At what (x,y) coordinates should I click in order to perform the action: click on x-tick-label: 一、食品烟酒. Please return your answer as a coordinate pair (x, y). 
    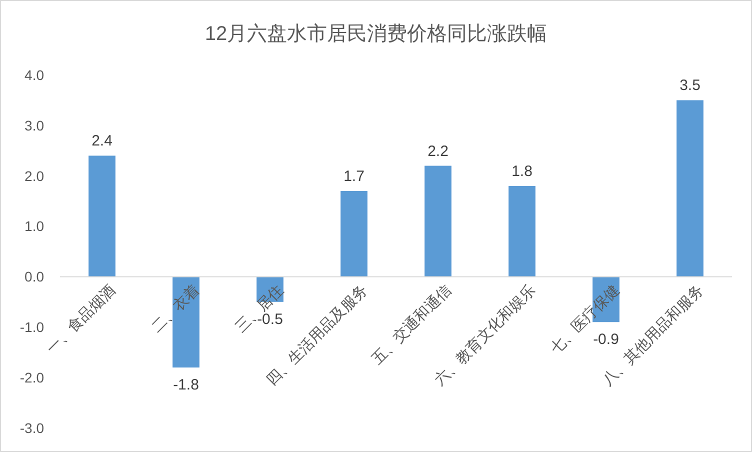
    Looking at the image, I should click on (81, 320).